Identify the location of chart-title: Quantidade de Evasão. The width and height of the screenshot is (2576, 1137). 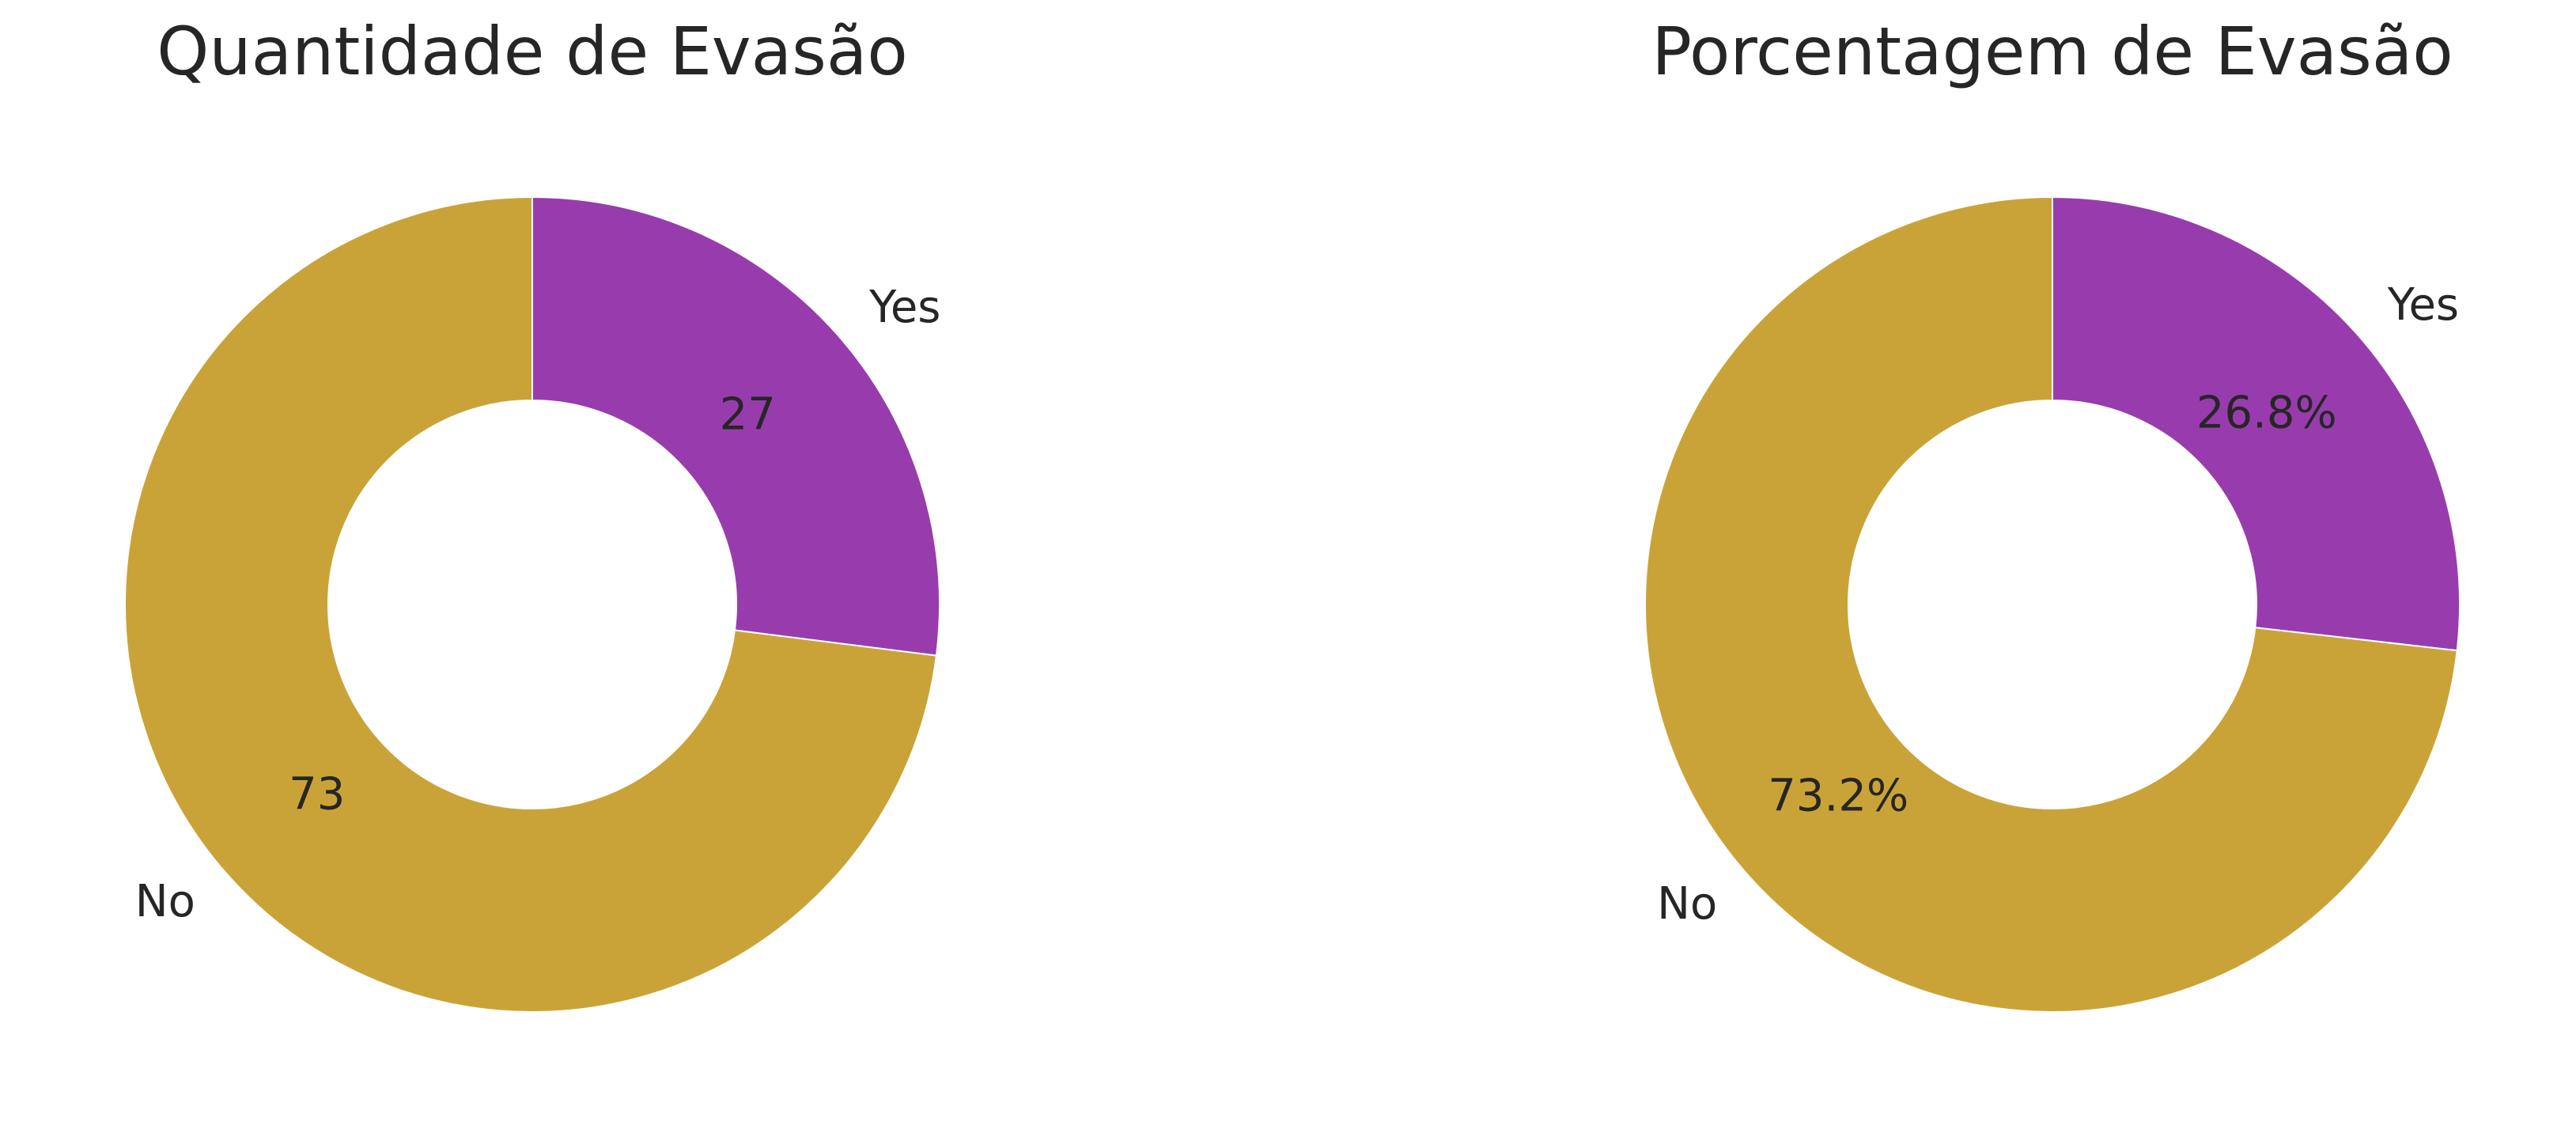
(532, 51).